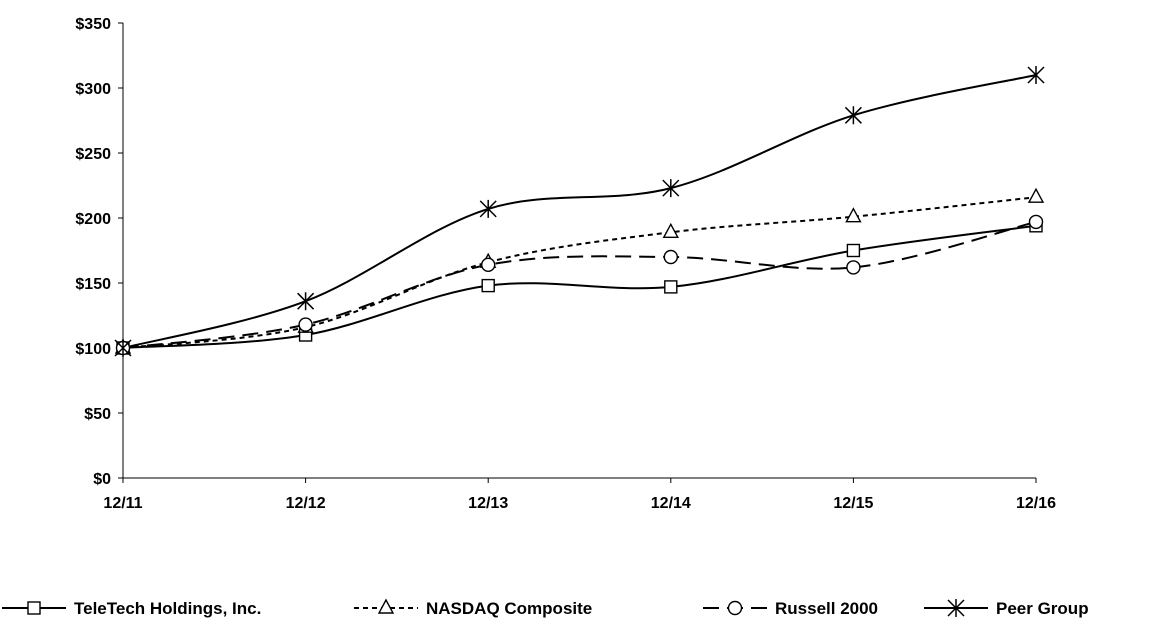  What do you see at coordinates (1036, 503) in the screenshot?
I see `x-tick-label: 12/16` at bounding box center [1036, 503].